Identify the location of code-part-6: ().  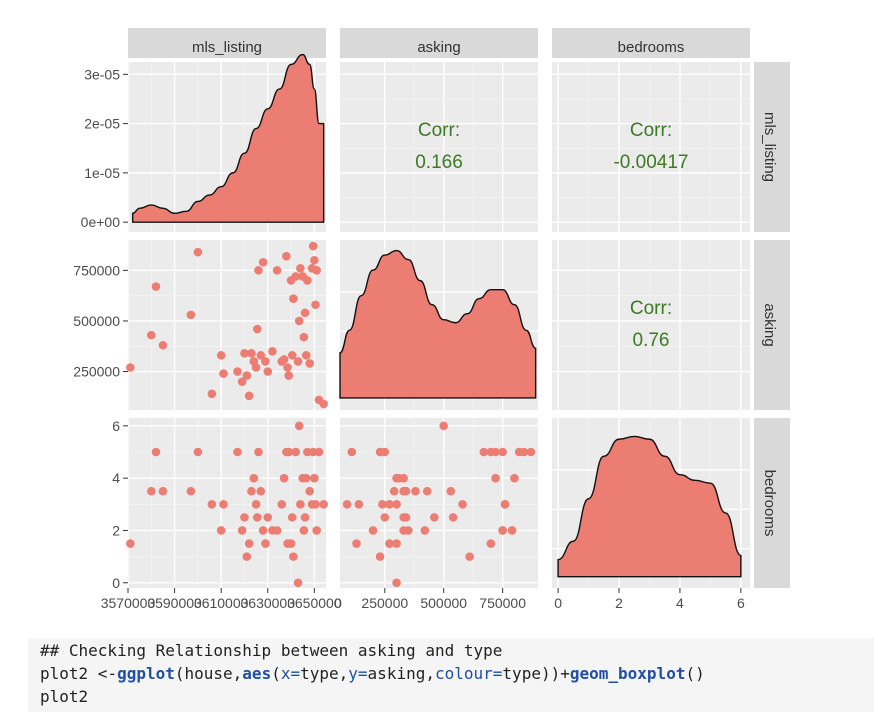
(695, 673).